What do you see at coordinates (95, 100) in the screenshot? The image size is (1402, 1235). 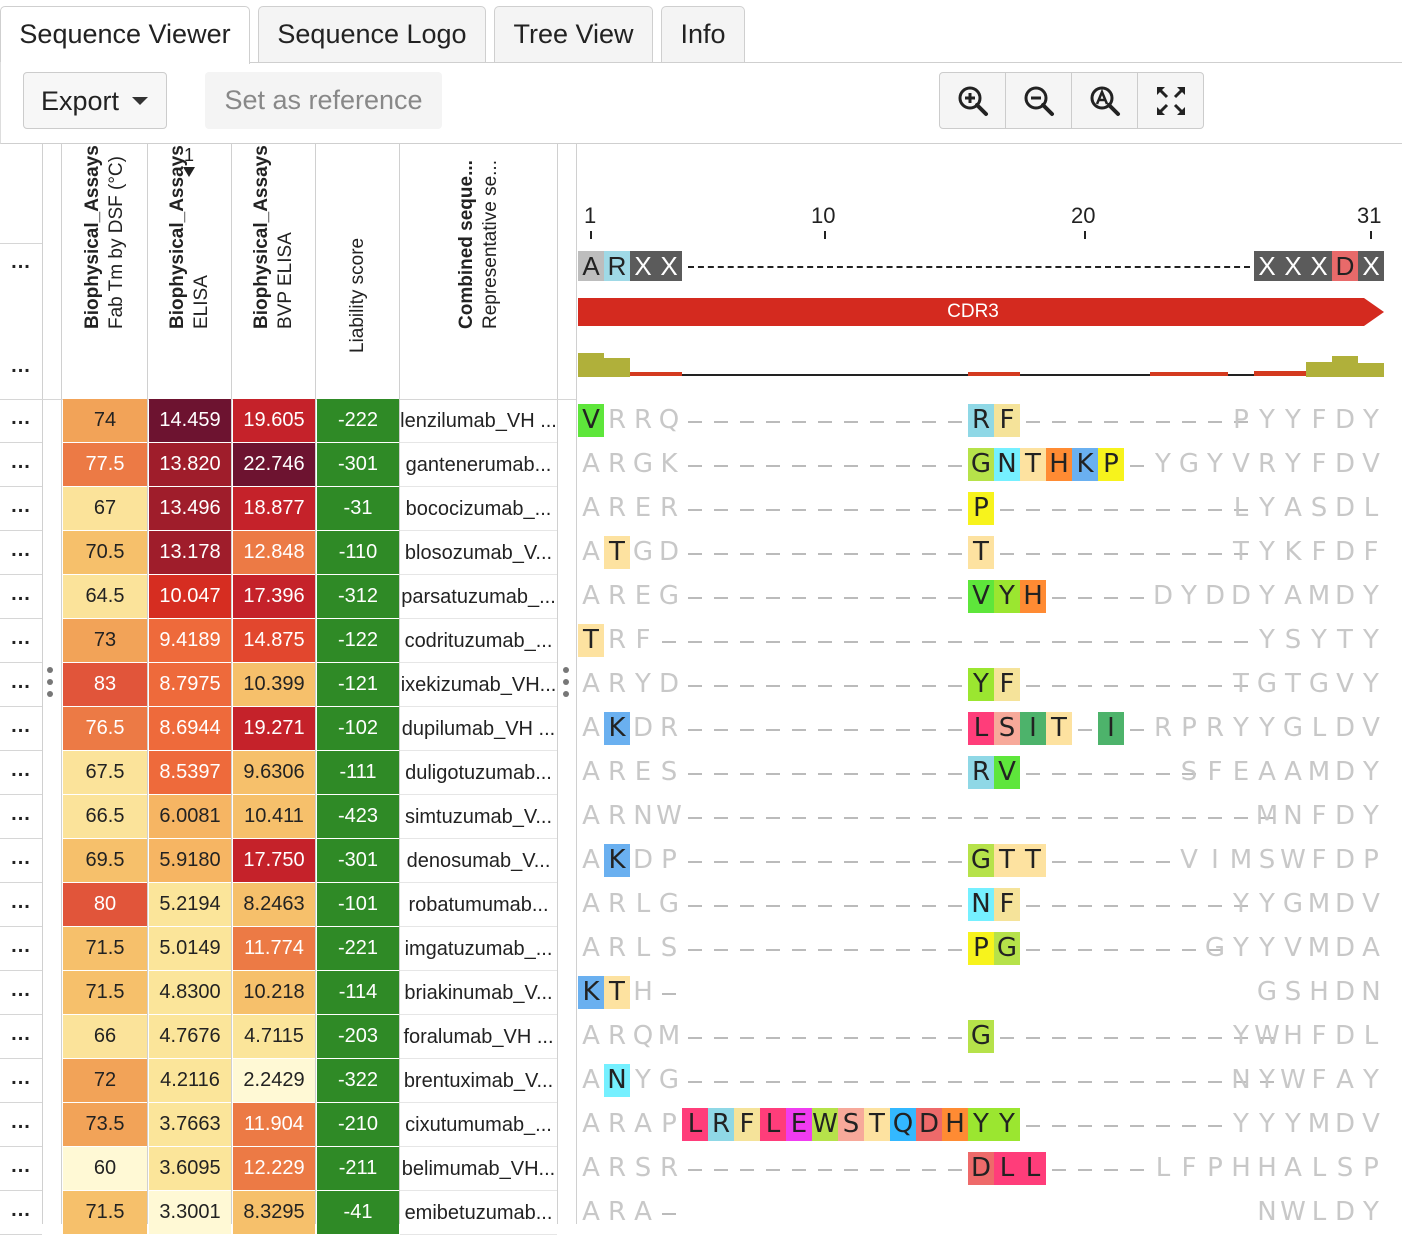 I see `export-button: Export` at bounding box center [95, 100].